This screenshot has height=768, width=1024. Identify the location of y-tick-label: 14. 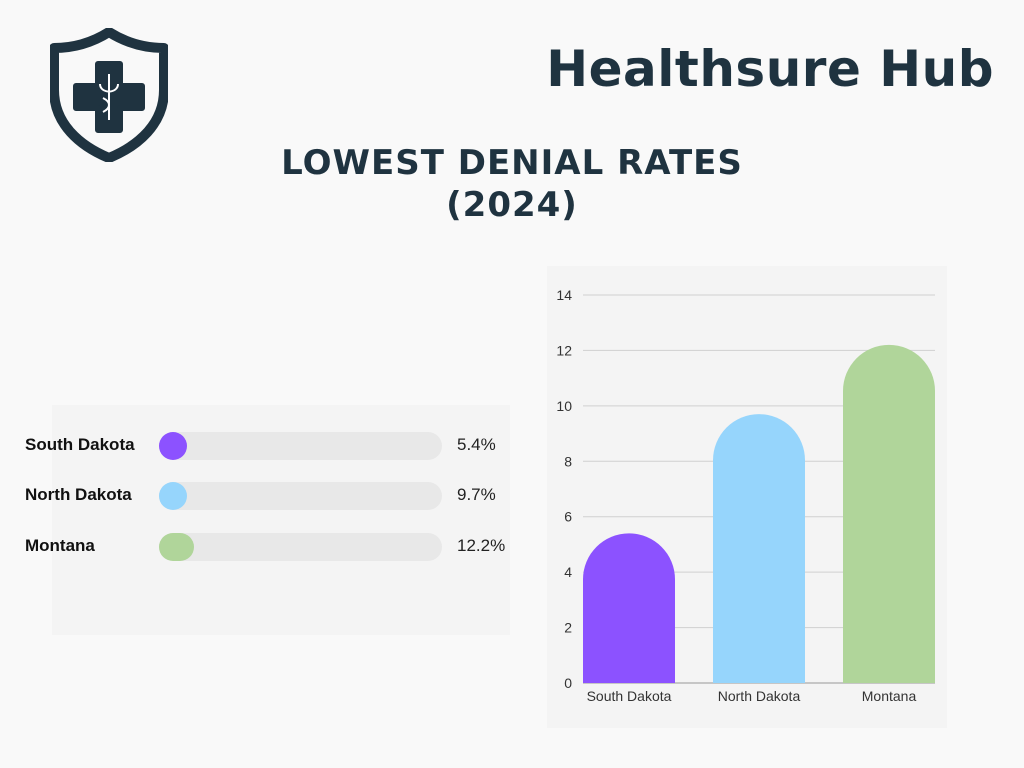
(564, 295).